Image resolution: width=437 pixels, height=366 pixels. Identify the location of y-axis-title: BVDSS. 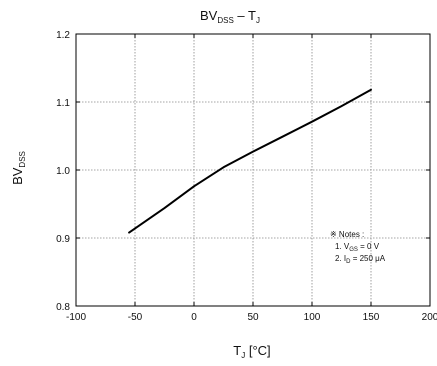
(18, 168).